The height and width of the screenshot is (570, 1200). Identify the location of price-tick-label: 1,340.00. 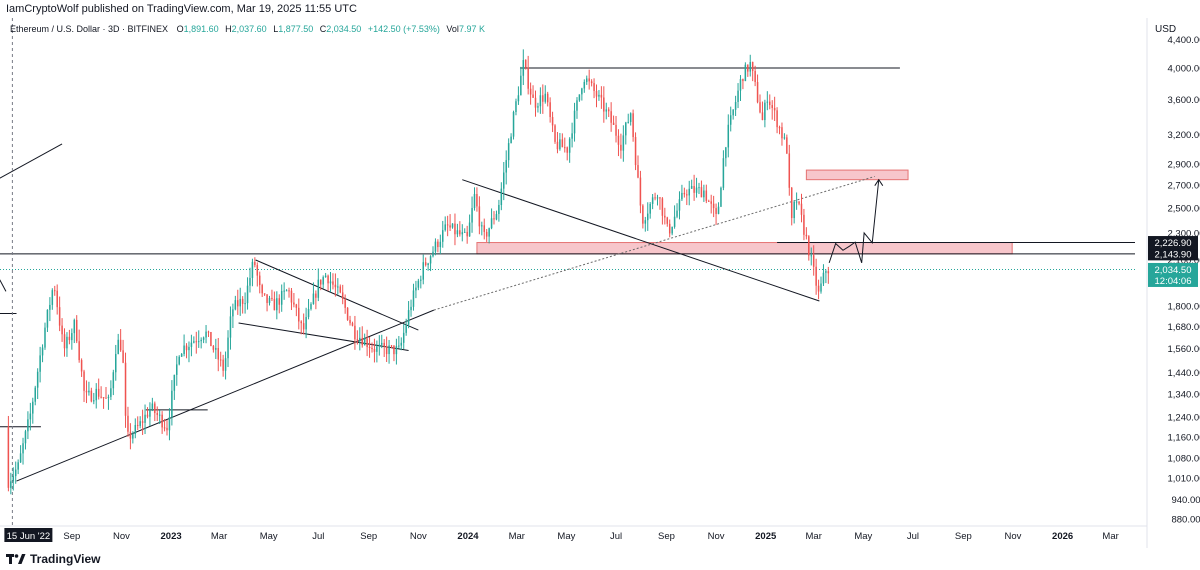
(1184, 394).